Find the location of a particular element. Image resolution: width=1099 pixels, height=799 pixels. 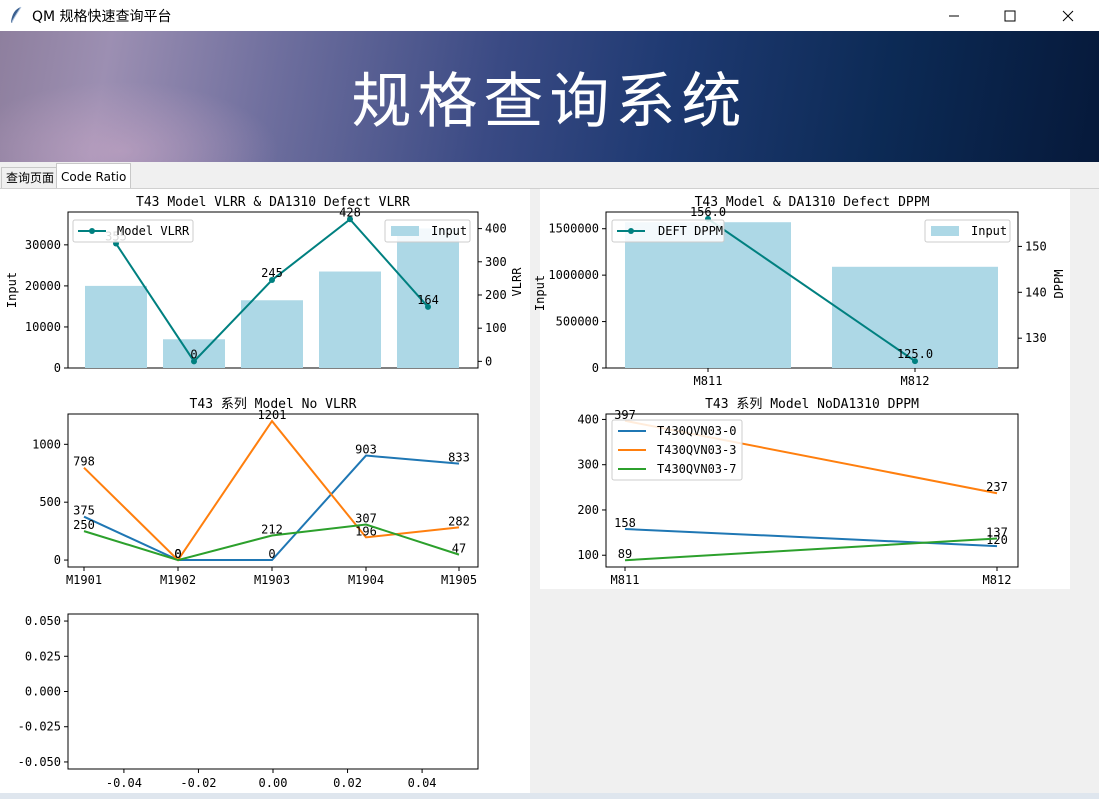

chart2-ytick-label-2: 1000000 is located at coordinates (573, 275).